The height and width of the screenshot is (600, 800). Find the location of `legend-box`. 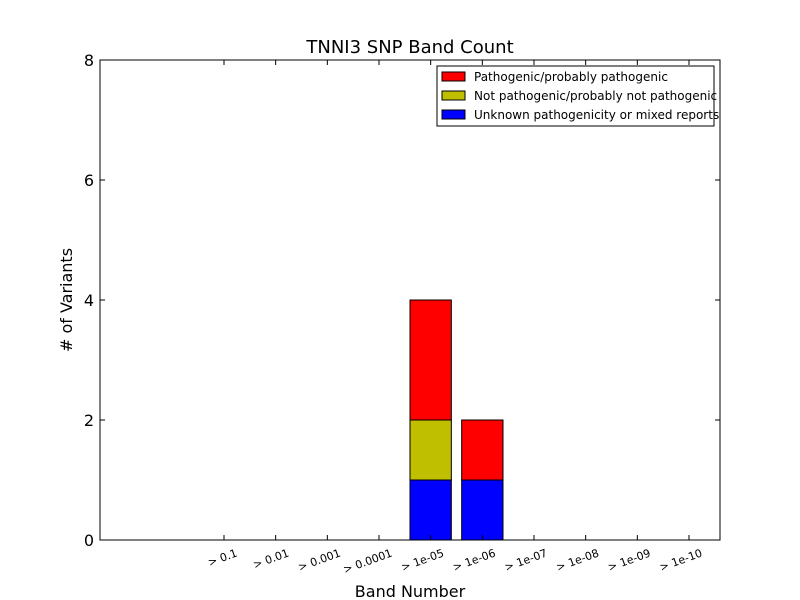

legend-box is located at coordinates (575, 96).